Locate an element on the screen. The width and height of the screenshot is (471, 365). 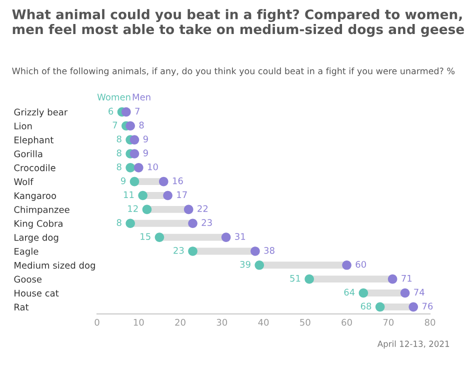
data-label: 74 is located at coordinates (419, 292).